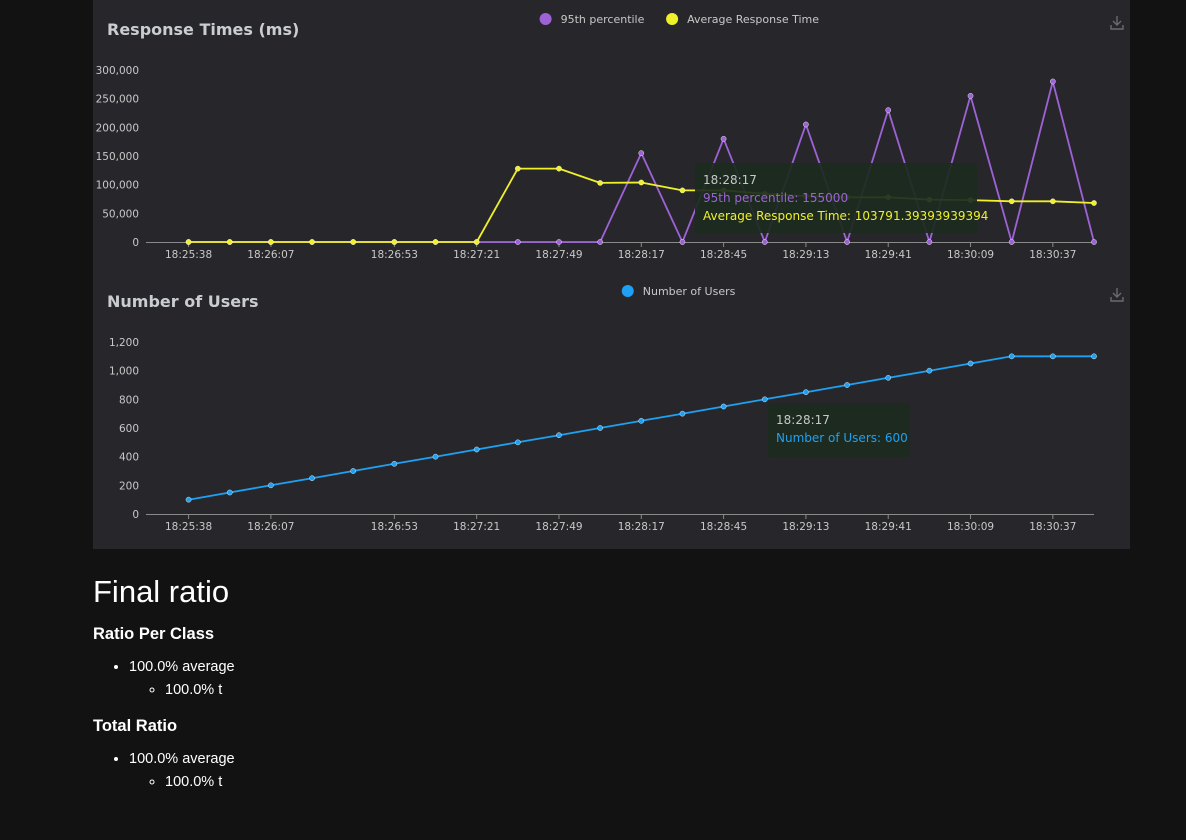 Image resolution: width=1186 pixels, height=840 pixels. What do you see at coordinates (888, 527) in the screenshot?
I see `x-tick-label: 18:29:41` at bounding box center [888, 527].